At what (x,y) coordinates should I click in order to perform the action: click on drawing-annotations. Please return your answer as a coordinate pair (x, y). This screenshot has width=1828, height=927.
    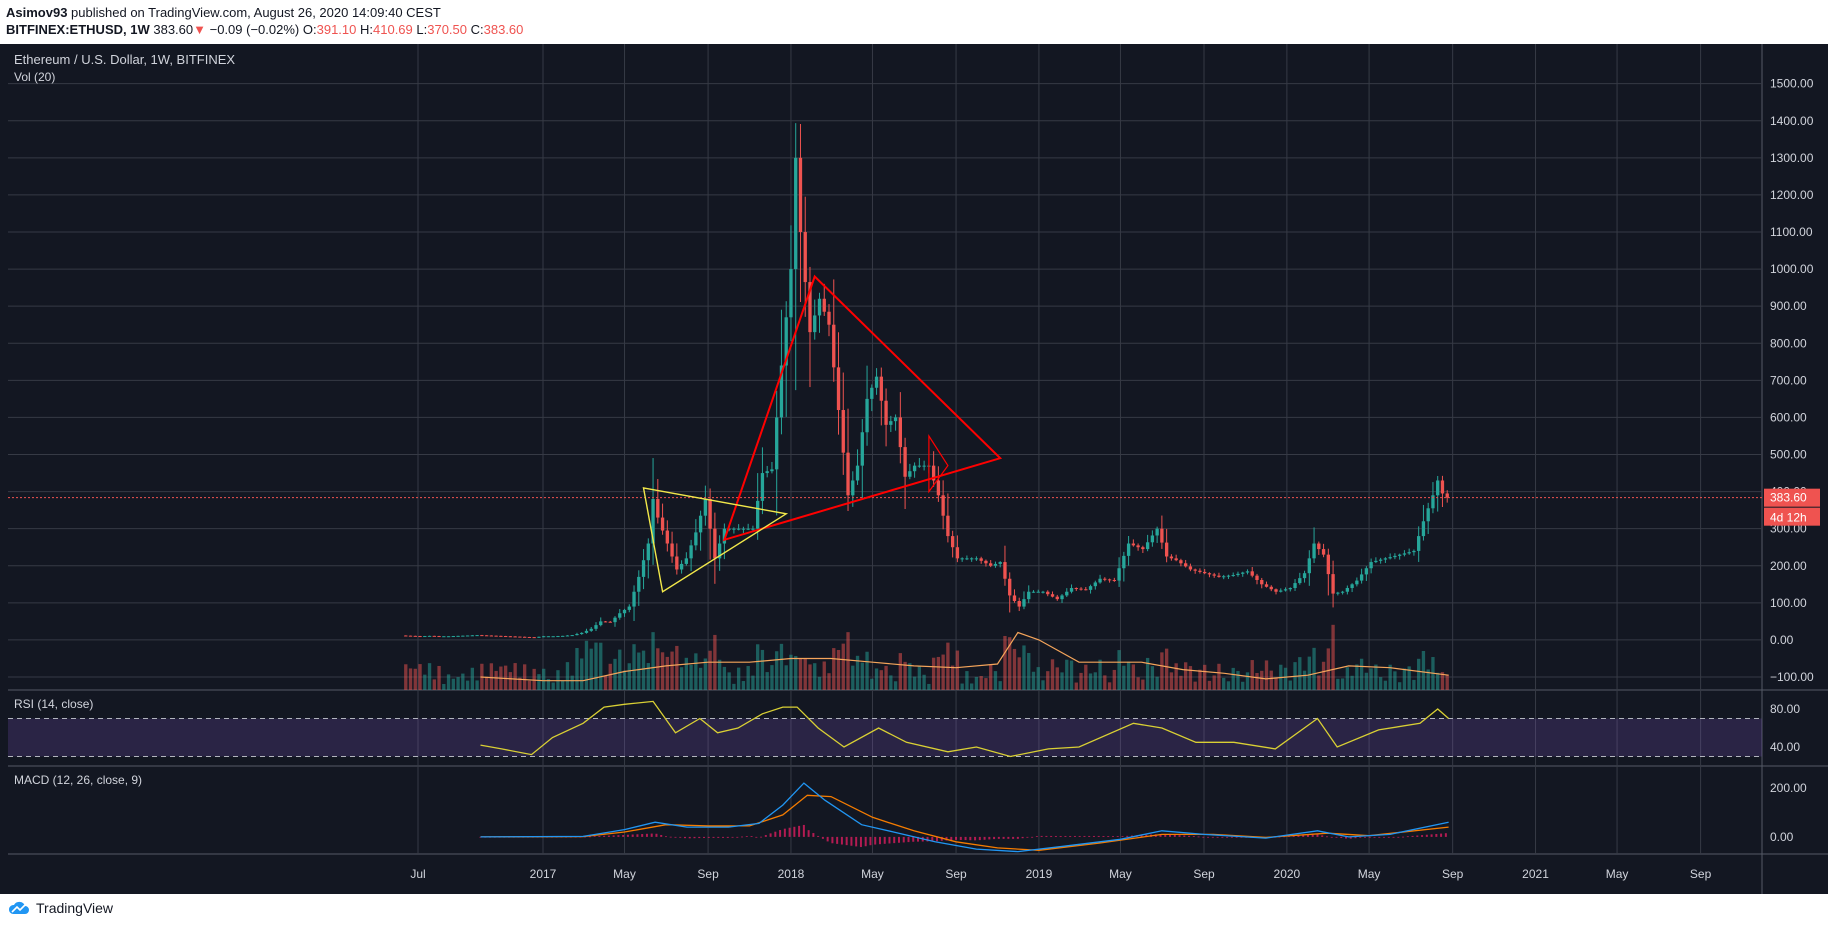
    Looking at the image, I should click on (822, 433).